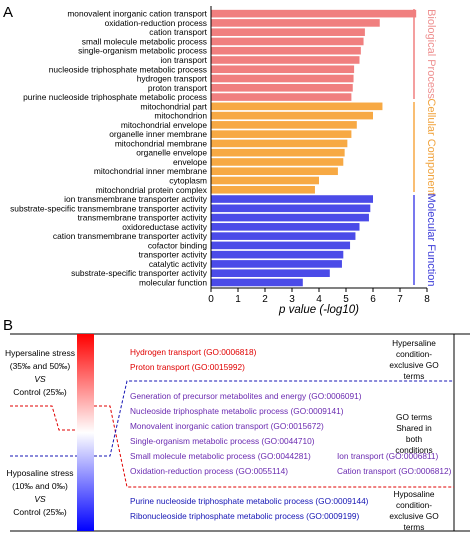  Describe the element at coordinates (414, 505) in the screenshot. I see `right-bottom-2: condition-` at that location.